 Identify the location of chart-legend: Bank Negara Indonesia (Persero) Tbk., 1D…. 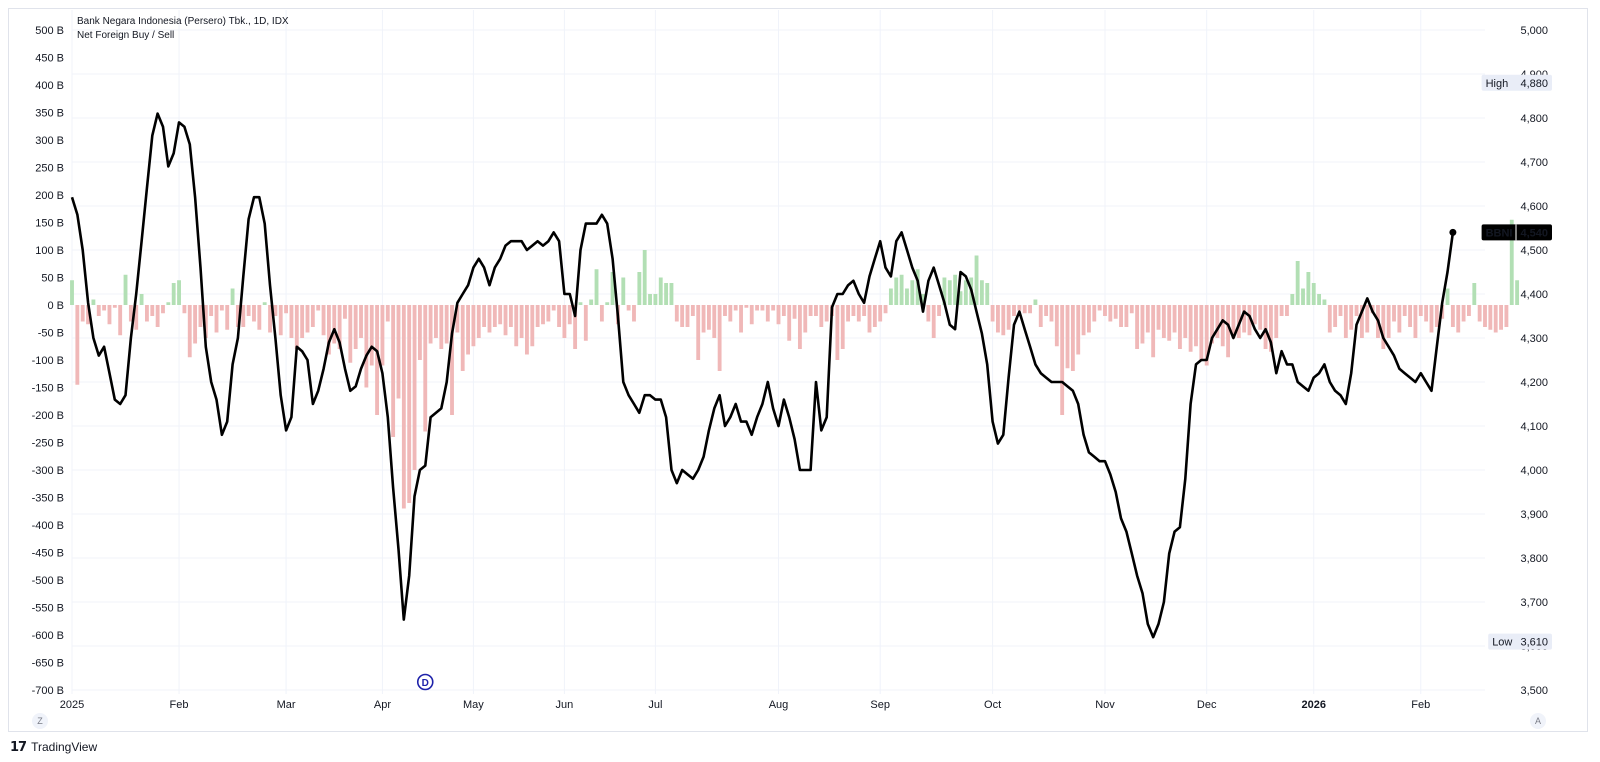
(183, 28).